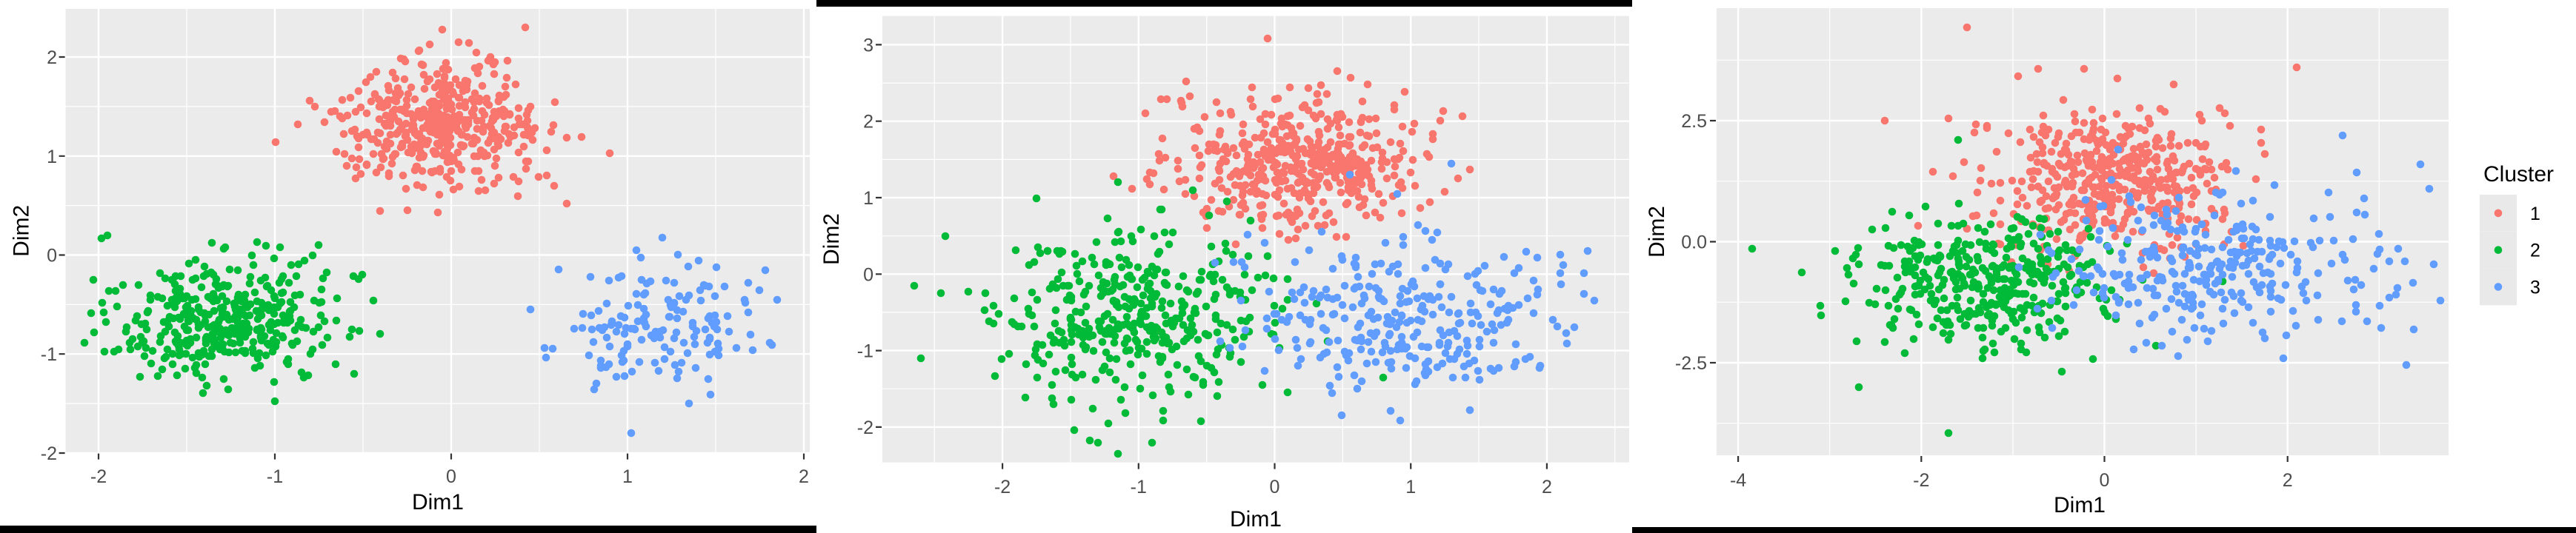 The width and height of the screenshot is (2576, 533). What do you see at coordinates (1691, 363) in the screenshot?
I see `svg-text: -2.5` at bounding box center [1691, 363].